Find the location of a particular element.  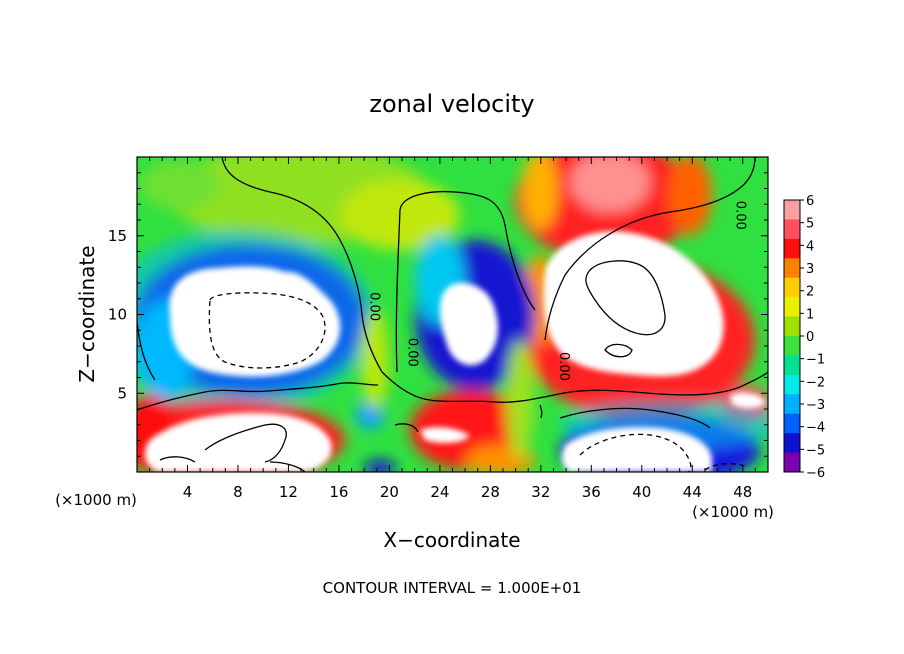

y-tick-label: 5 is located at coordinates (122, 393).